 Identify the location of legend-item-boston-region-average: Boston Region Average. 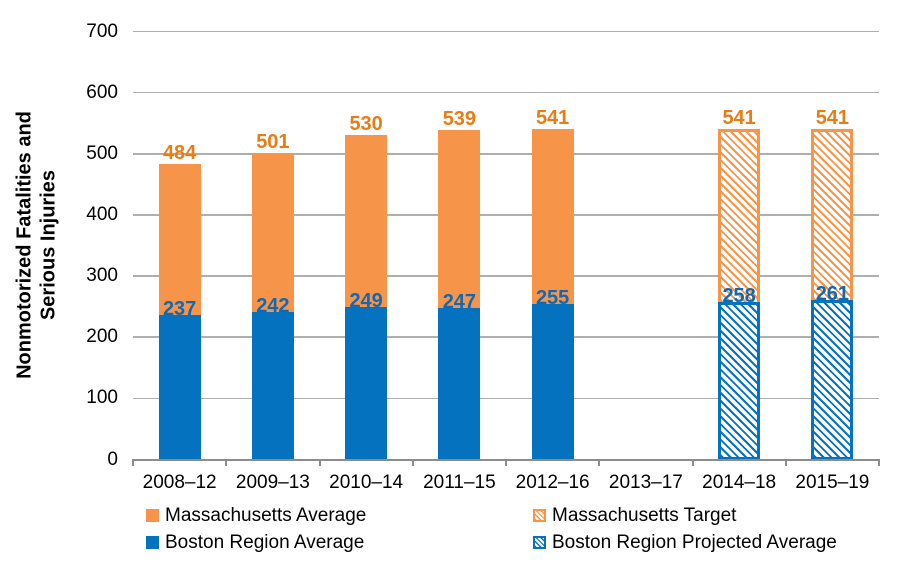
(339, 542).